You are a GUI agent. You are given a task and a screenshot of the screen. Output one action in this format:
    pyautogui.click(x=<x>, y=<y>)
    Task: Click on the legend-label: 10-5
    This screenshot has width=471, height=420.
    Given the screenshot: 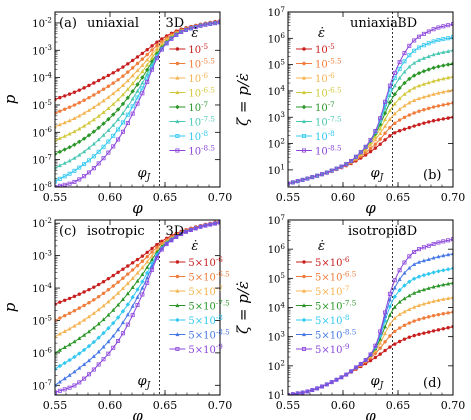 What is the action you would take?
    pyautogui.click(x=198, y=49)
    